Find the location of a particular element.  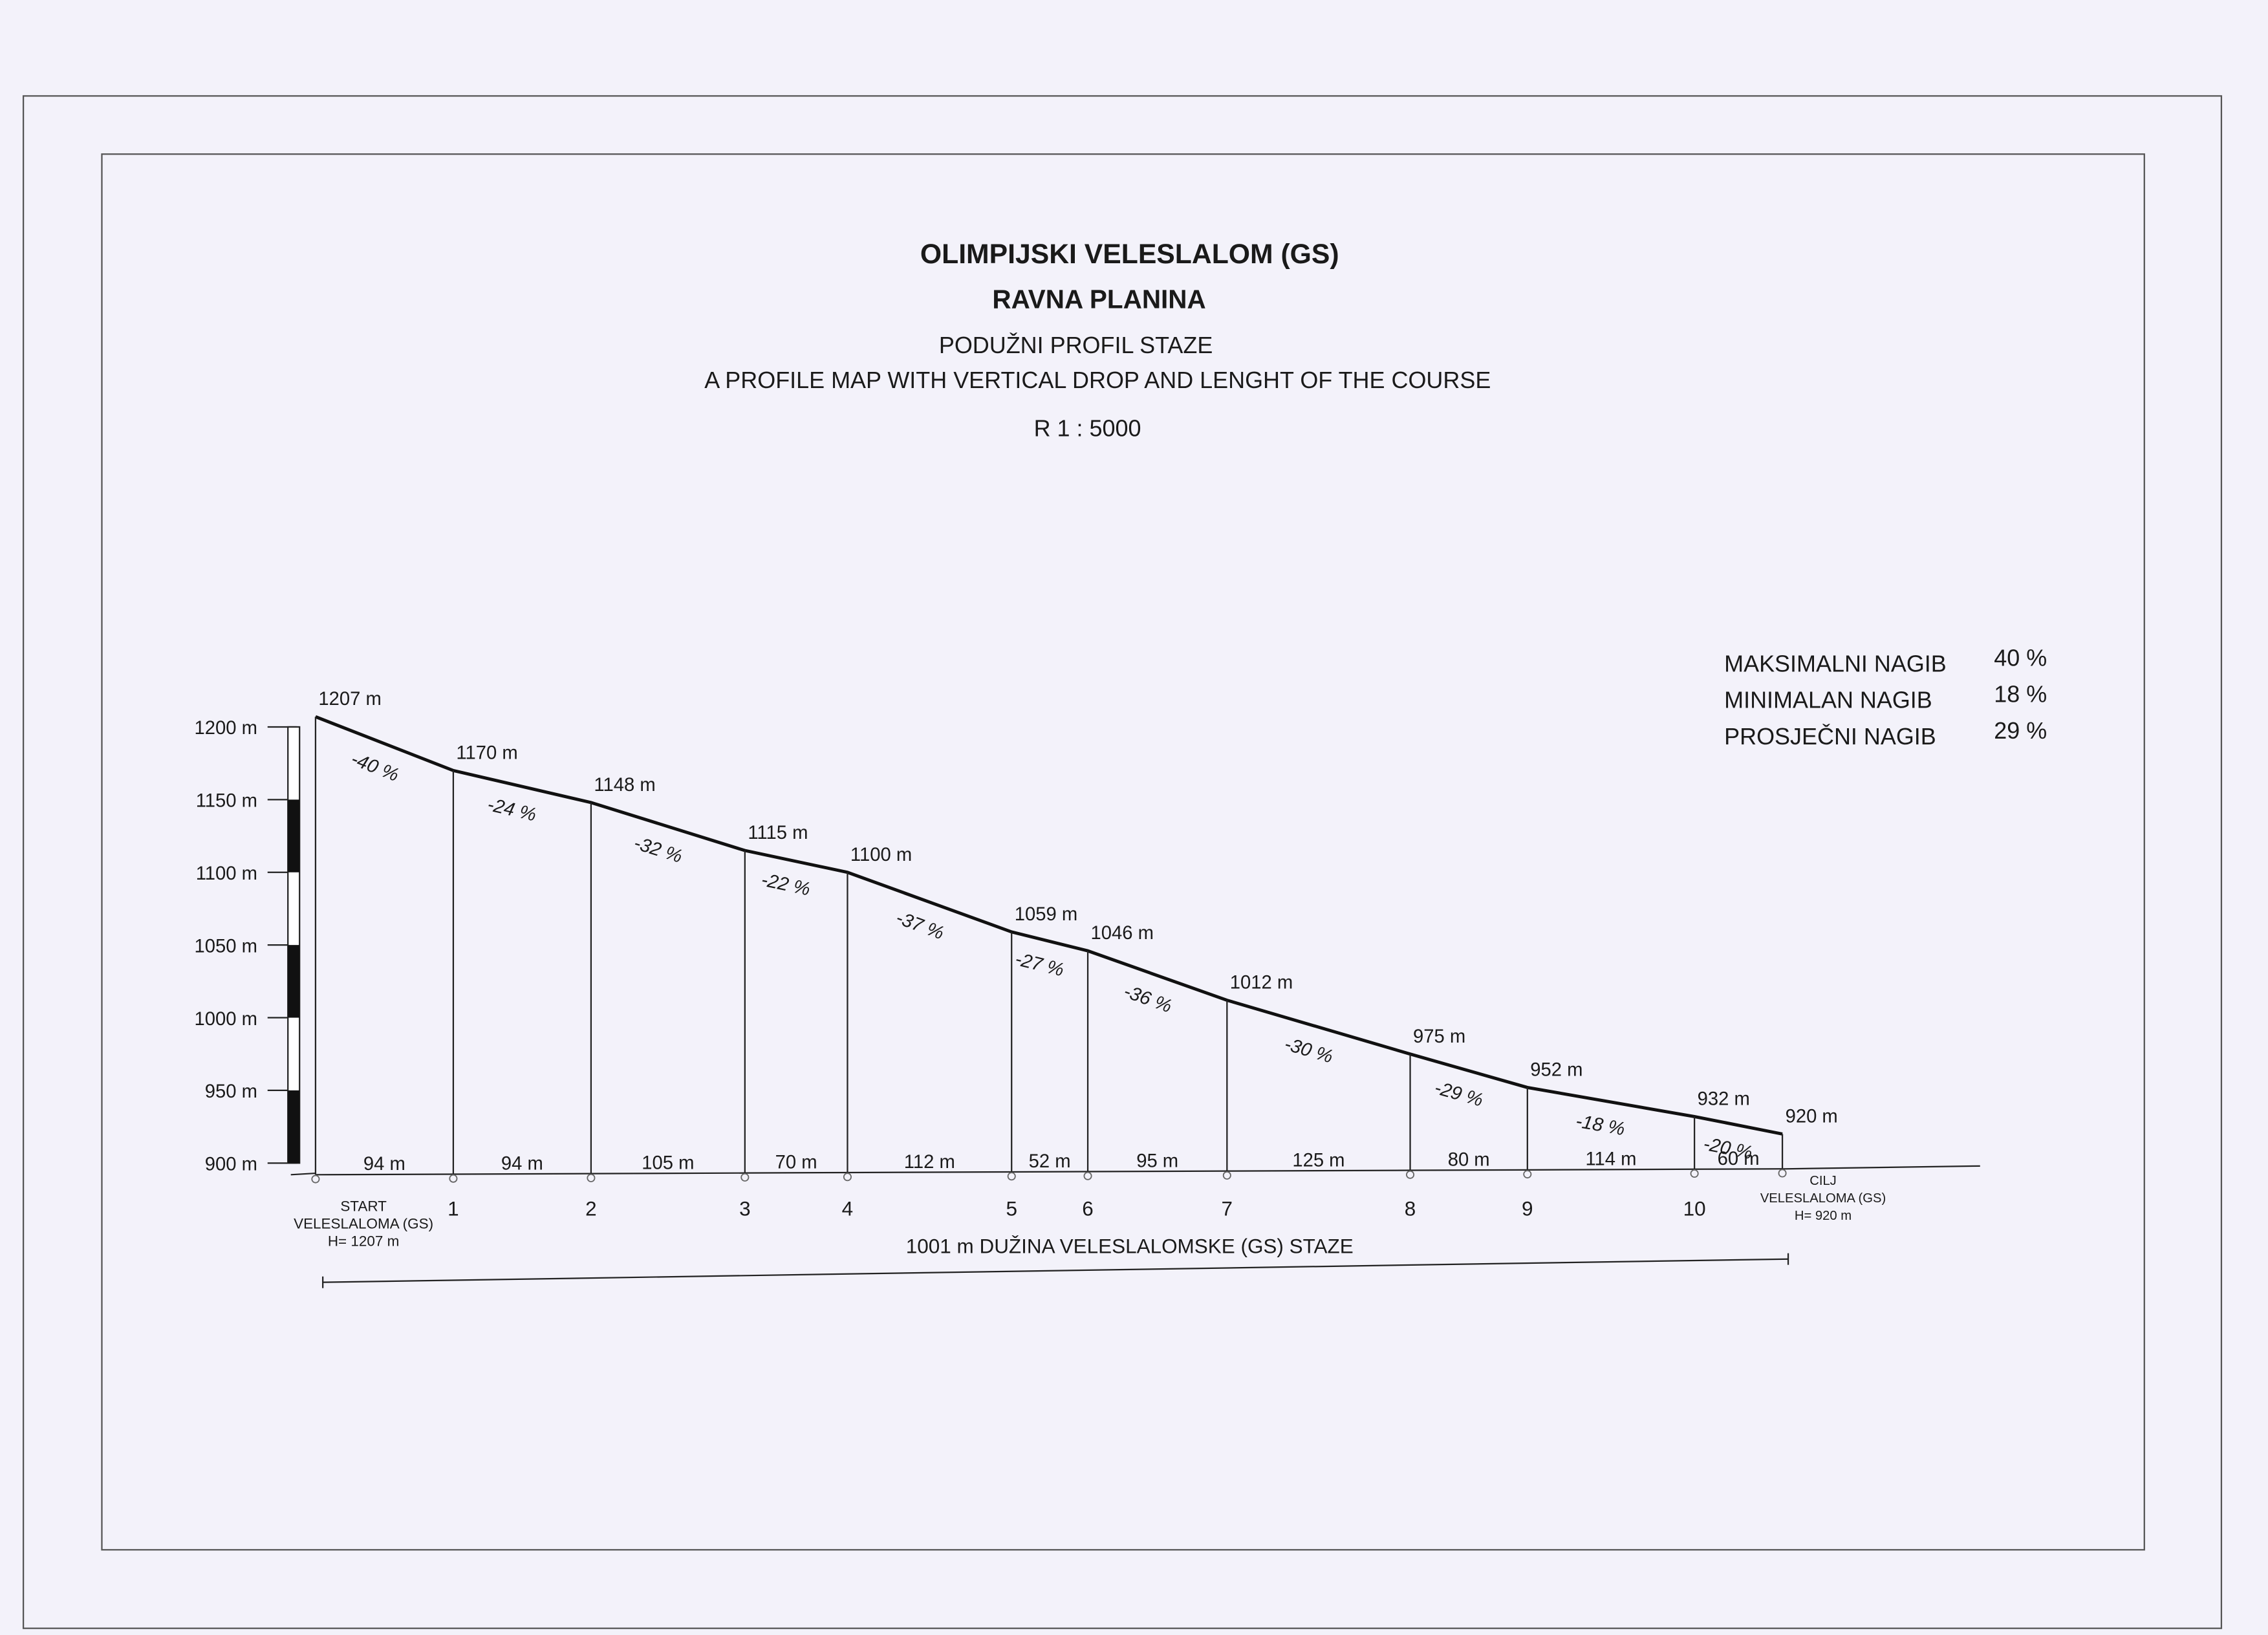

point-label: START VELESLALOMA (GS) H= 1207 m is located at coordinates (363, 1224).